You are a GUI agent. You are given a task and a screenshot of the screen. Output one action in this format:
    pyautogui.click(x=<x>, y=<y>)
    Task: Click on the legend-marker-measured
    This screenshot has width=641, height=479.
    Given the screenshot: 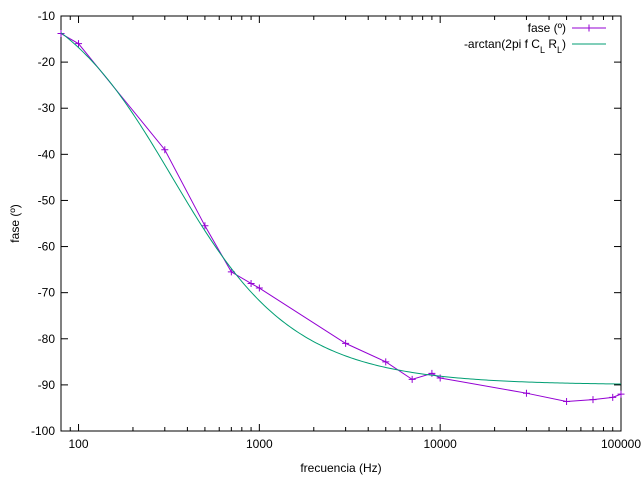 What is the action you would take?
    pyautogui.click(x=589, y=28)
    